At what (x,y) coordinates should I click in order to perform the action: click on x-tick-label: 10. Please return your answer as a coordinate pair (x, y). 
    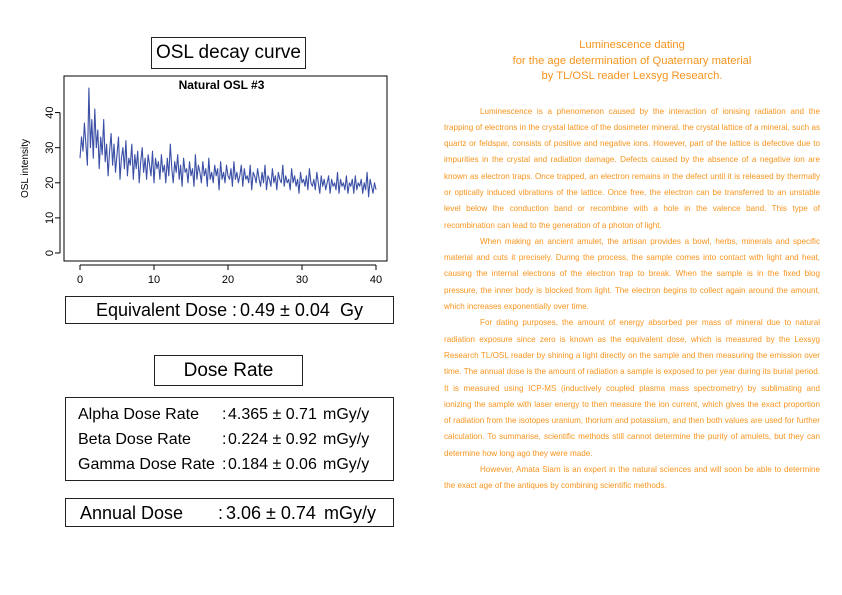
    Looking at the image, I should click on (154, 280).